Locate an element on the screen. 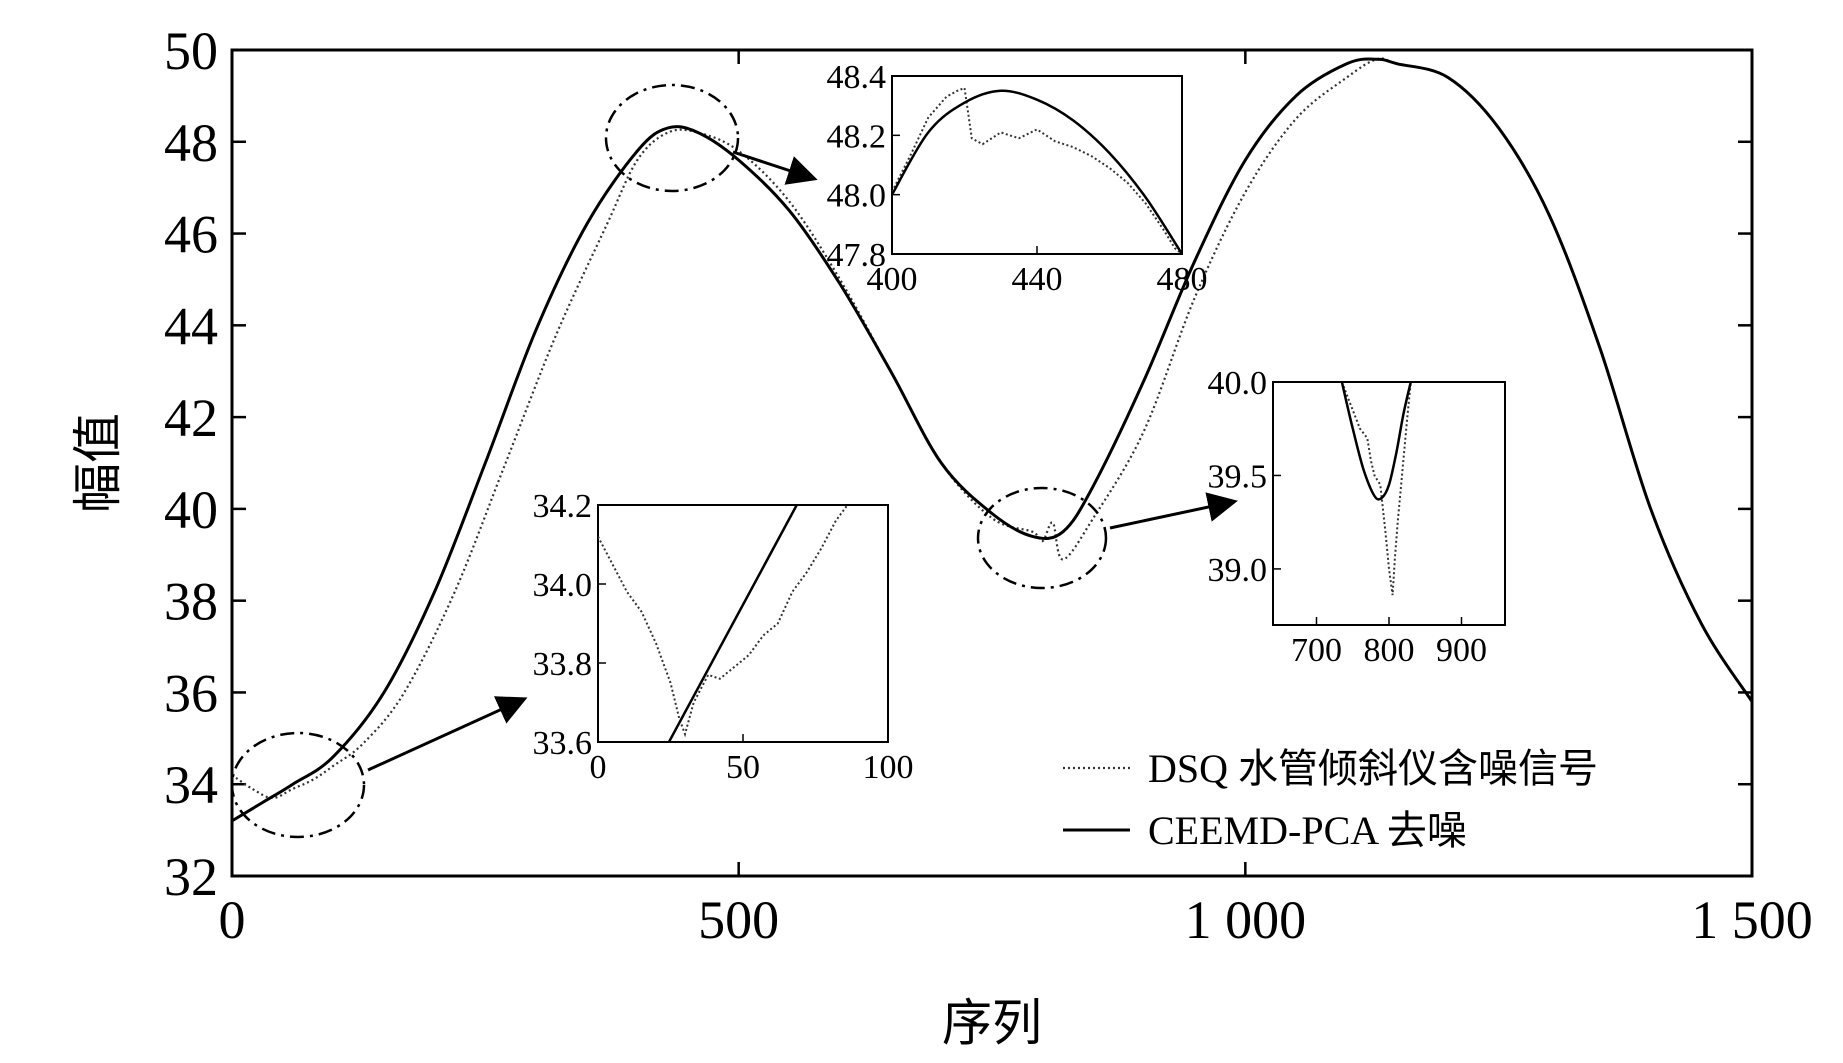  inset-trough-frame is located at coordinates (1389, 503).